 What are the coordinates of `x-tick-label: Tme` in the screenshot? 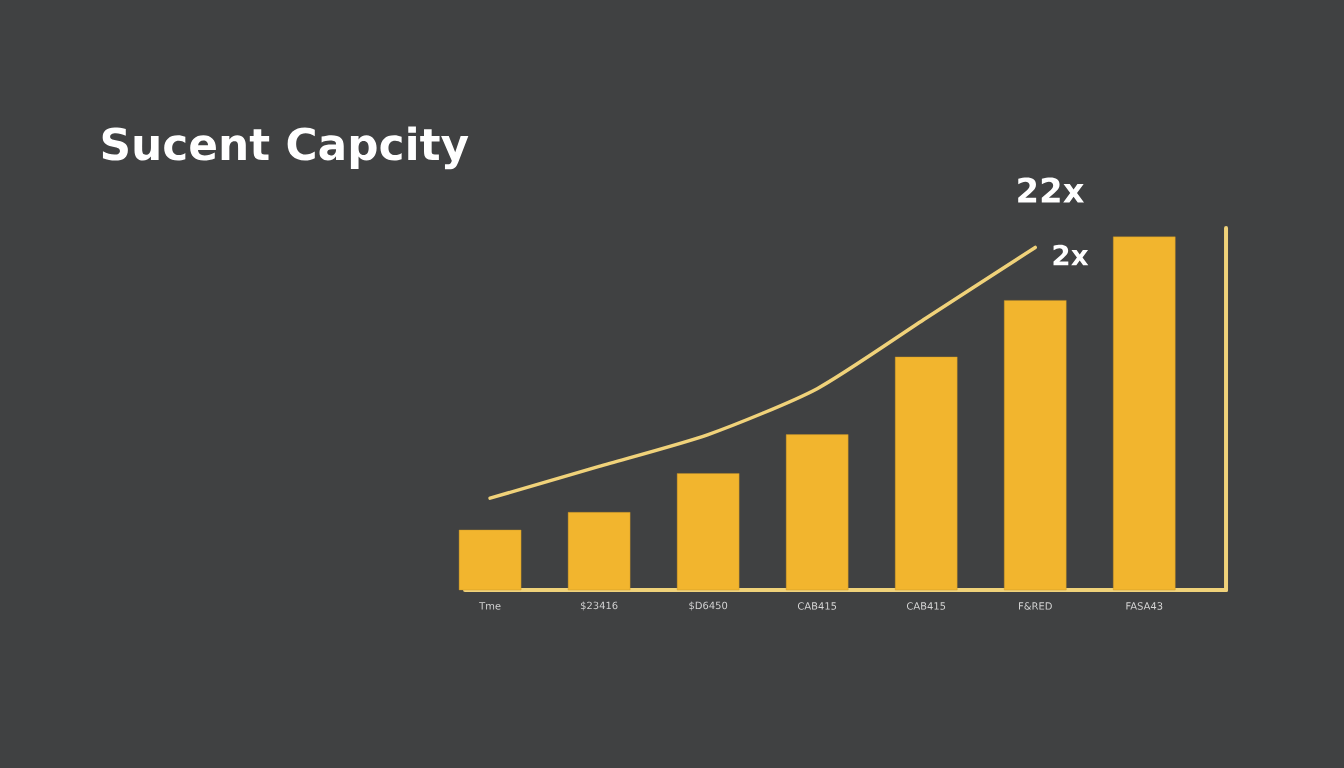 It's located at (490, 606).